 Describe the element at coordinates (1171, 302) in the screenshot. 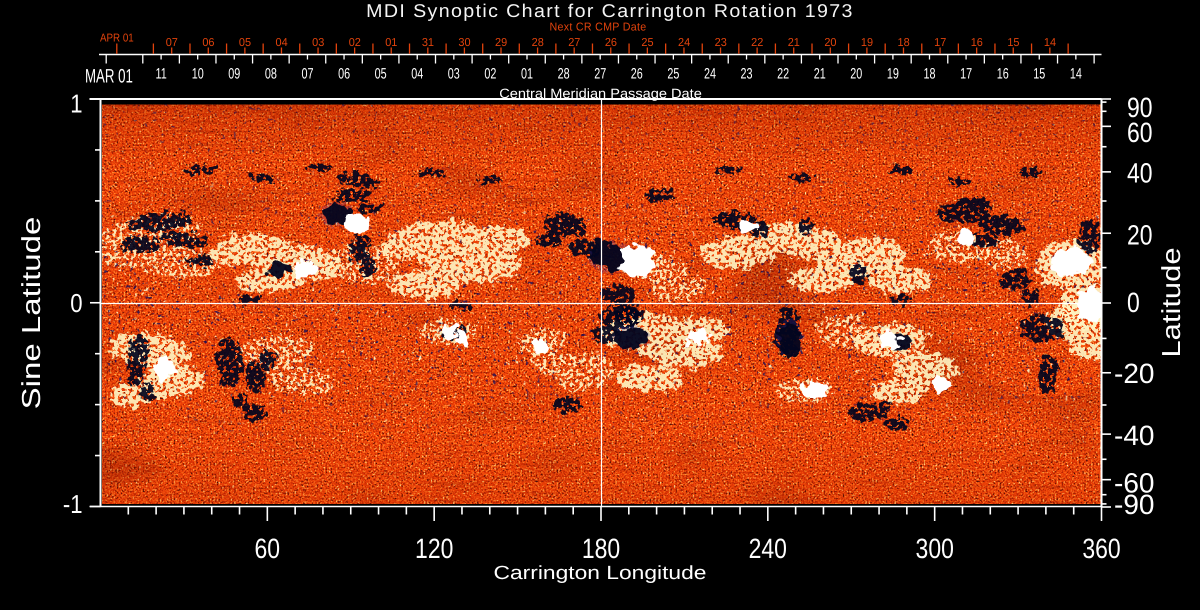

I see `svg-text: Latitude` at that location.